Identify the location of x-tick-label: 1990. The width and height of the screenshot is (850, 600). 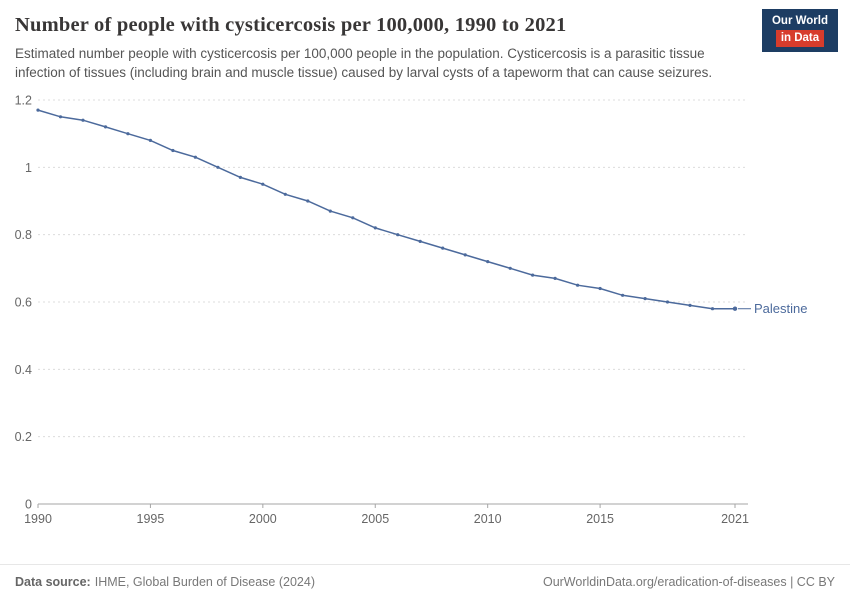
(38, 519).